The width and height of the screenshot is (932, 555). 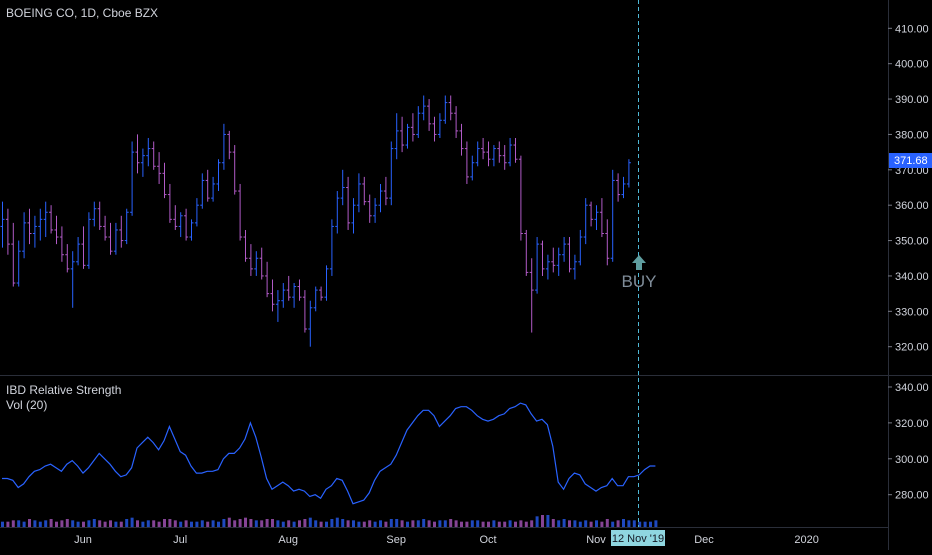 I want to click on rs-axis: 280.00 300.00 320.00 340.00, so click(x=908, y=442).